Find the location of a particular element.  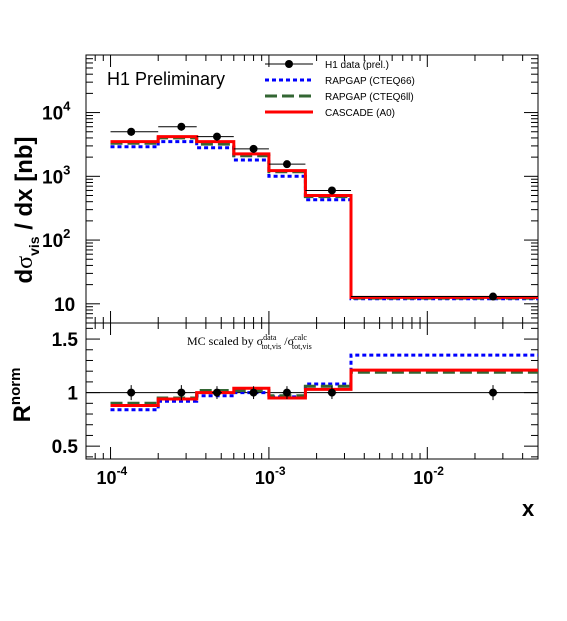

bottom-data-points is located at coordinates (312, 393).